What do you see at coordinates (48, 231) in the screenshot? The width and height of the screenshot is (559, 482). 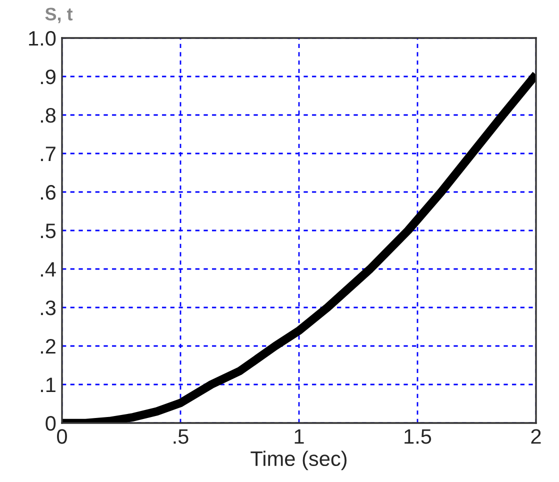 I see `y-tick-label: .5` at bounding box center [48, 231].